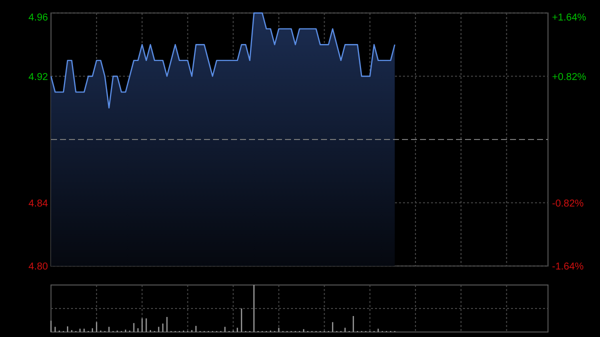 The height and width of the screenshot is (337, 600). What do you see at coordinates (38, 18) in the screenshot?
I see `y-tick-label: 4.96` at bounding box center [38, 18].